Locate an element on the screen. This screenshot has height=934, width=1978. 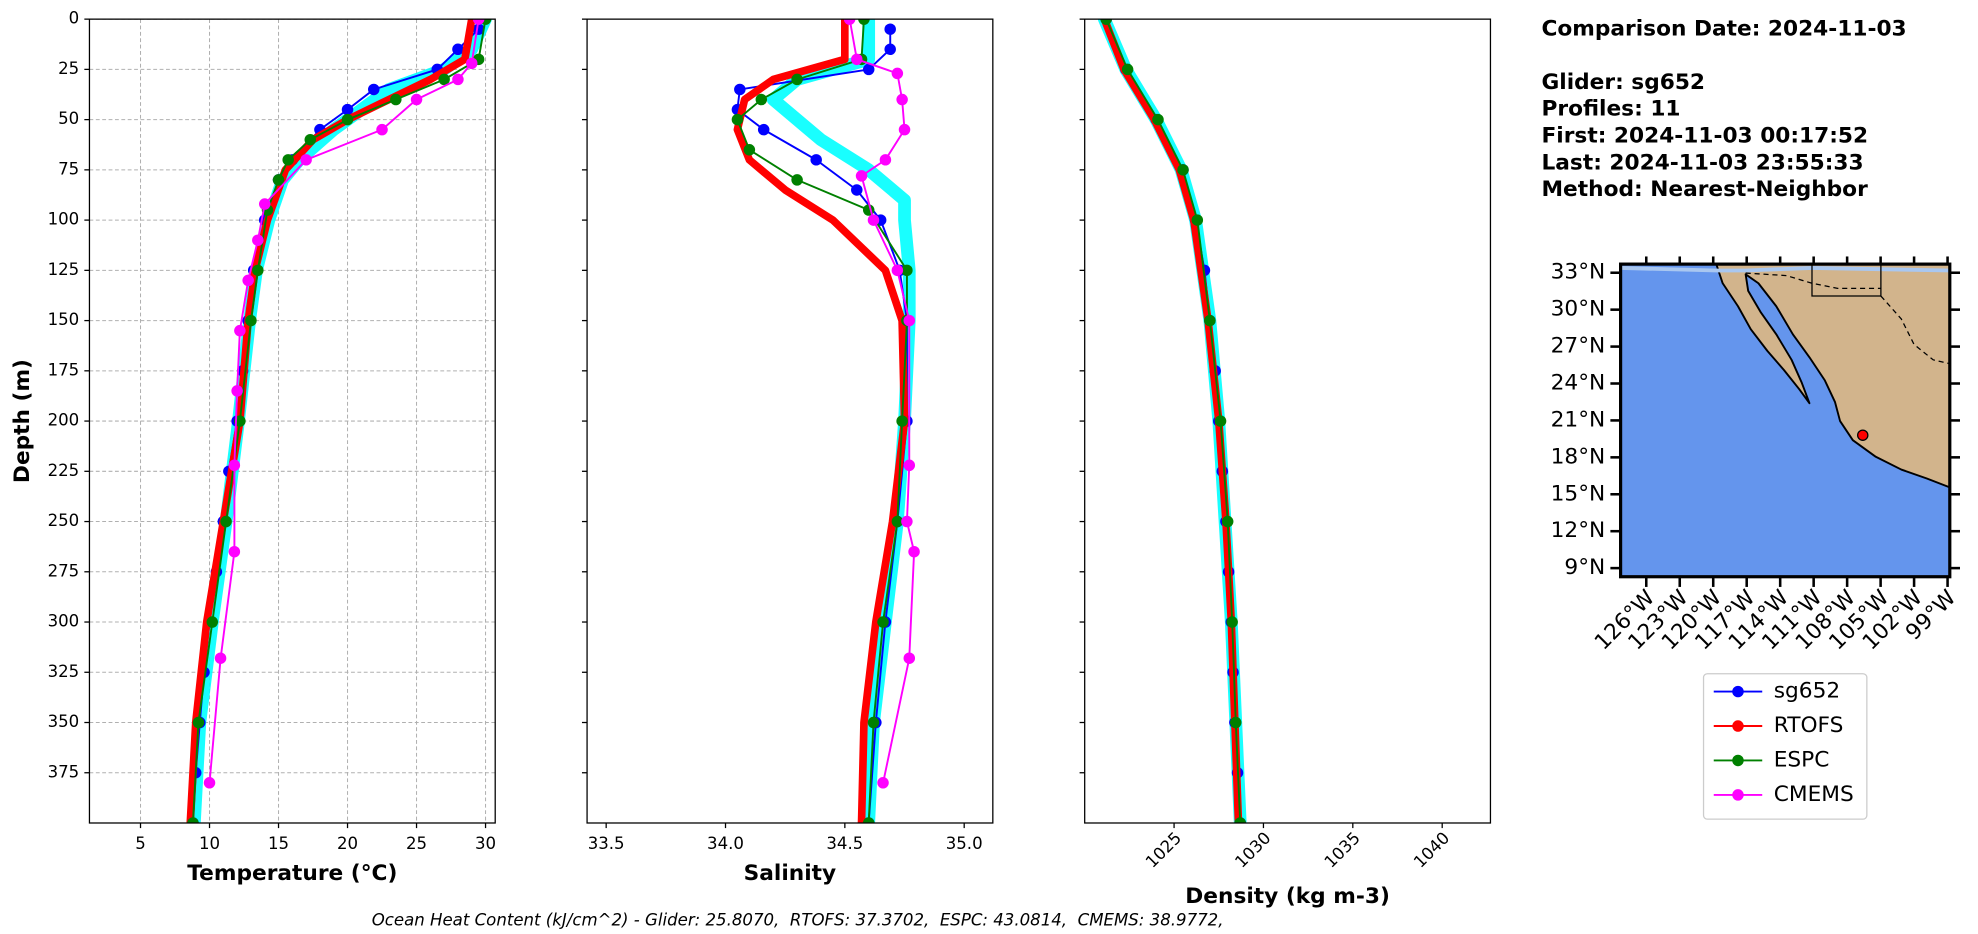
x-tick-label: 25 is located at coordinates (416, 843).